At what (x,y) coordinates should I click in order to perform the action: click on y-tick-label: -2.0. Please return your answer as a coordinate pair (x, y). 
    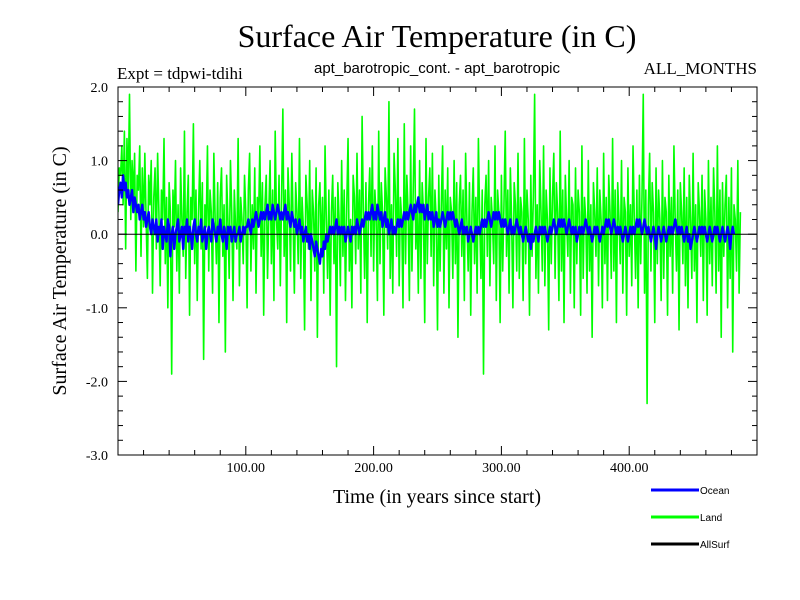
    Looking at the image, I should click on (97, 382).